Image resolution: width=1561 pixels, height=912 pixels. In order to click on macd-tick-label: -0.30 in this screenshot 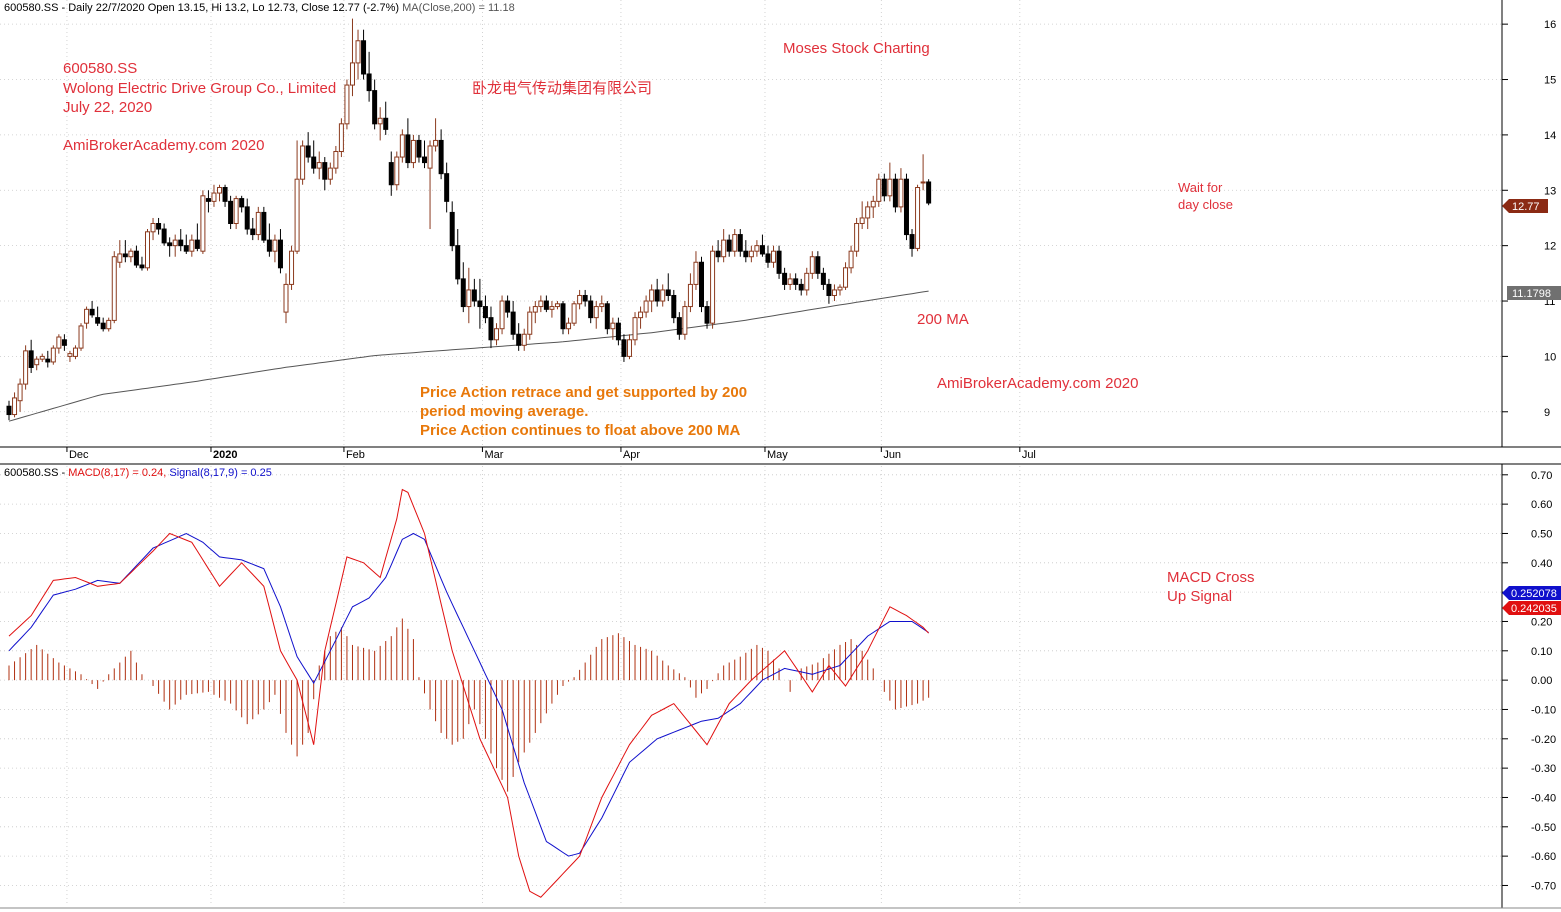, I will do `click(1543, 769)`.